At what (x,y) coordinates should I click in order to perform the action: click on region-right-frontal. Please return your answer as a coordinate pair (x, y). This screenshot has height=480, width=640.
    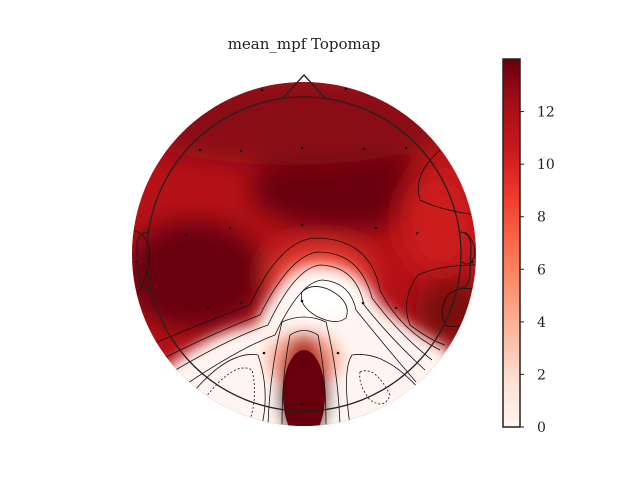
    Looking at the image, I should click on (438, 220).